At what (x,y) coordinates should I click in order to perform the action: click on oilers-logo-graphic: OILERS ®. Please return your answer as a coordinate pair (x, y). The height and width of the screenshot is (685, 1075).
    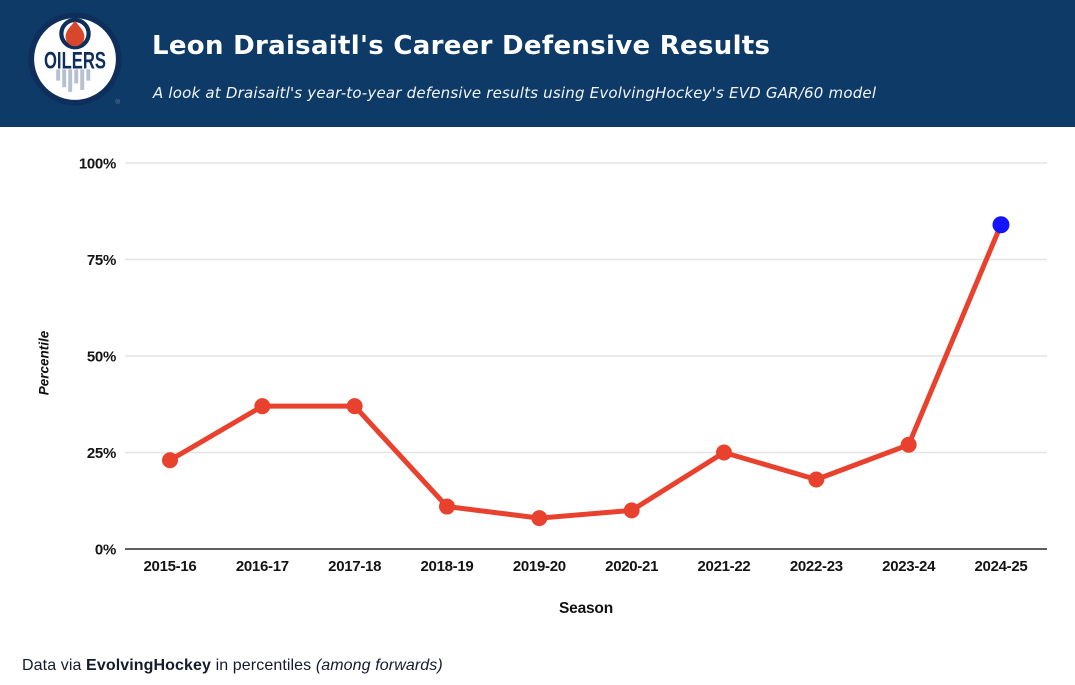
    Looking at the image, I should click on (75, 59).